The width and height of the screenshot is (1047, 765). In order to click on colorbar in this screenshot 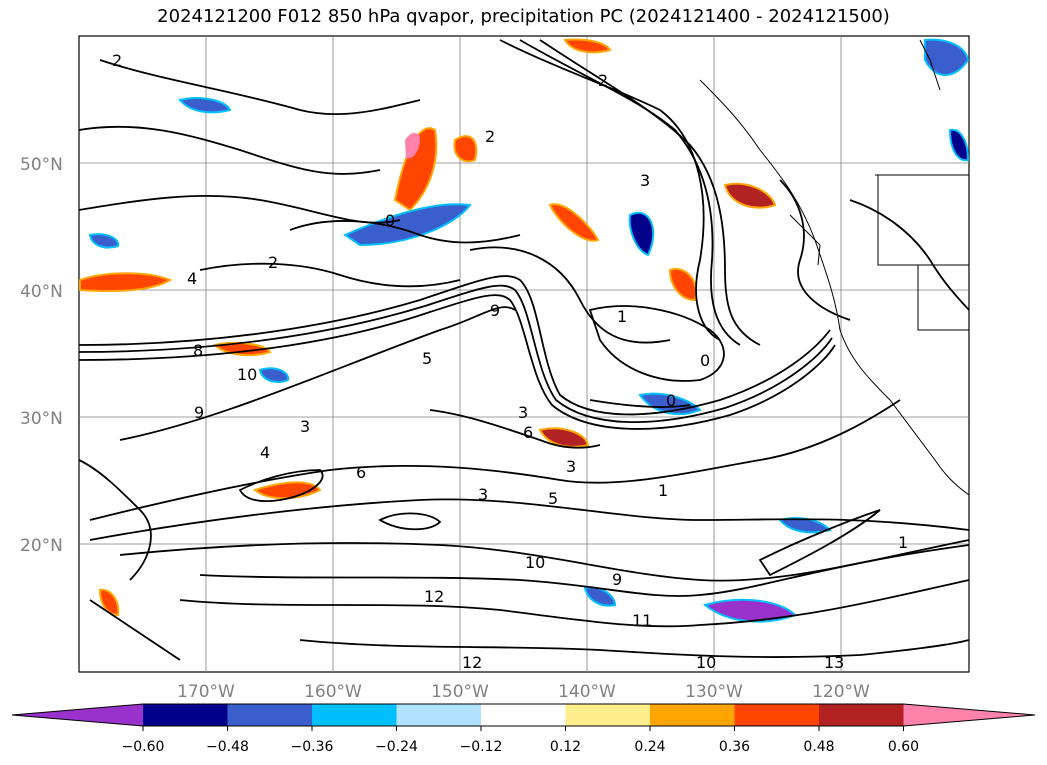, I will do `click(523, 715)`.